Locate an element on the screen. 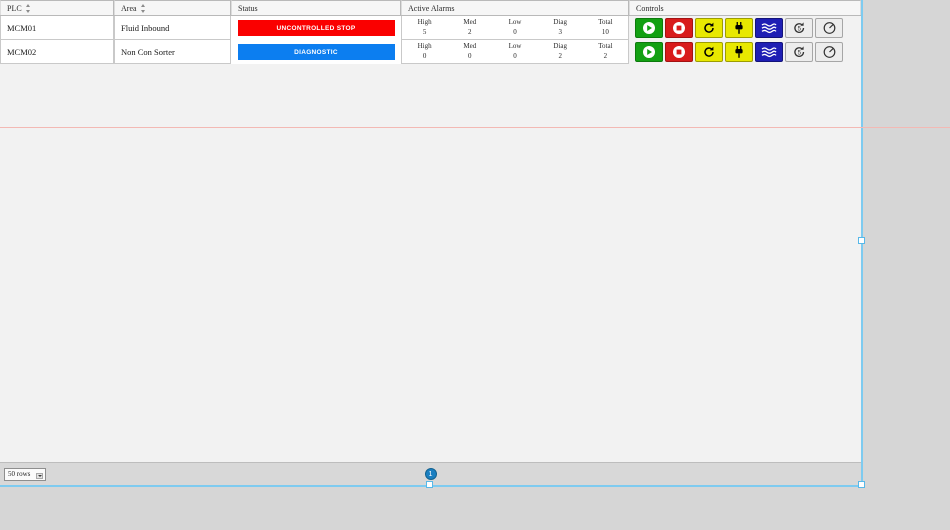  cell-plc: MCM01 is located at coordinates (57, 28).